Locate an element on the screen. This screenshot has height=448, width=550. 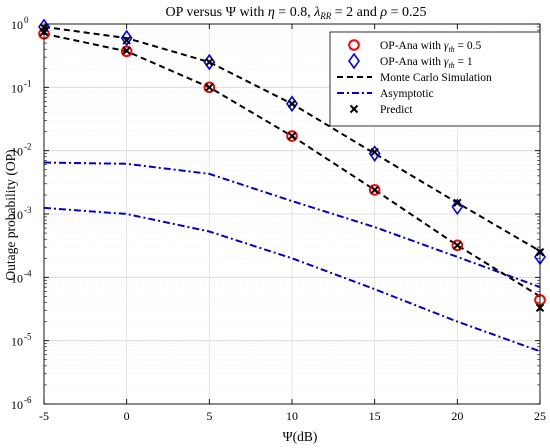
legend-marker-diamond is located at coordinates (354, 61).